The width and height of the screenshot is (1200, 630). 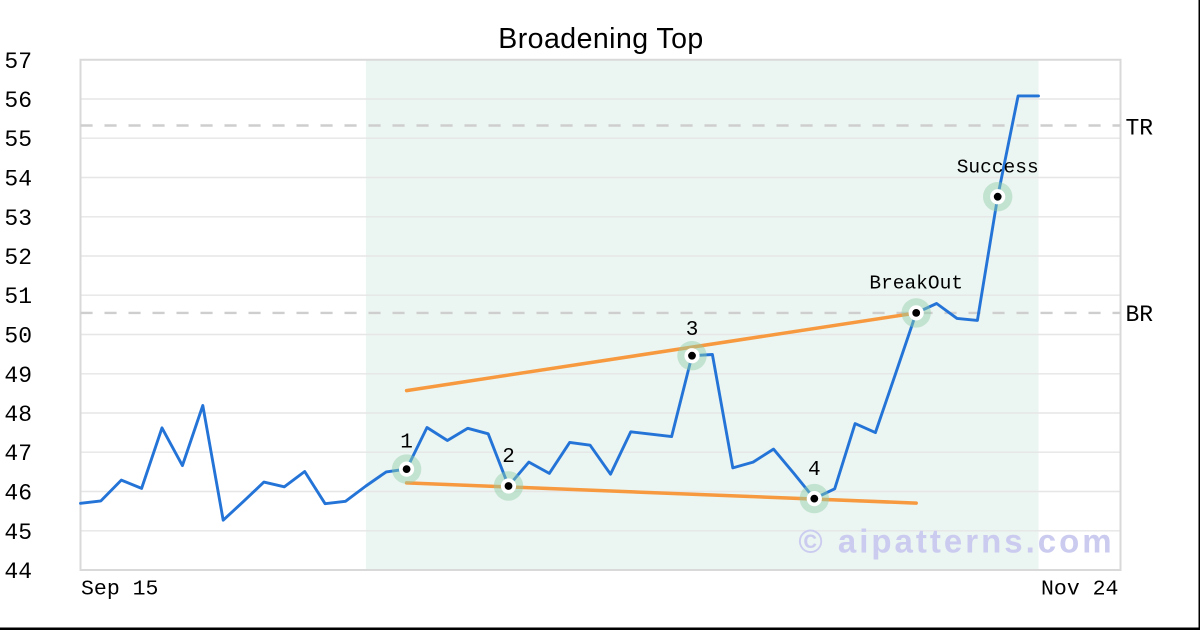 What do you see at coordinates (18, 454) in the screenshot?
I see `svg-text: 47` at bounding box center [18, 454].